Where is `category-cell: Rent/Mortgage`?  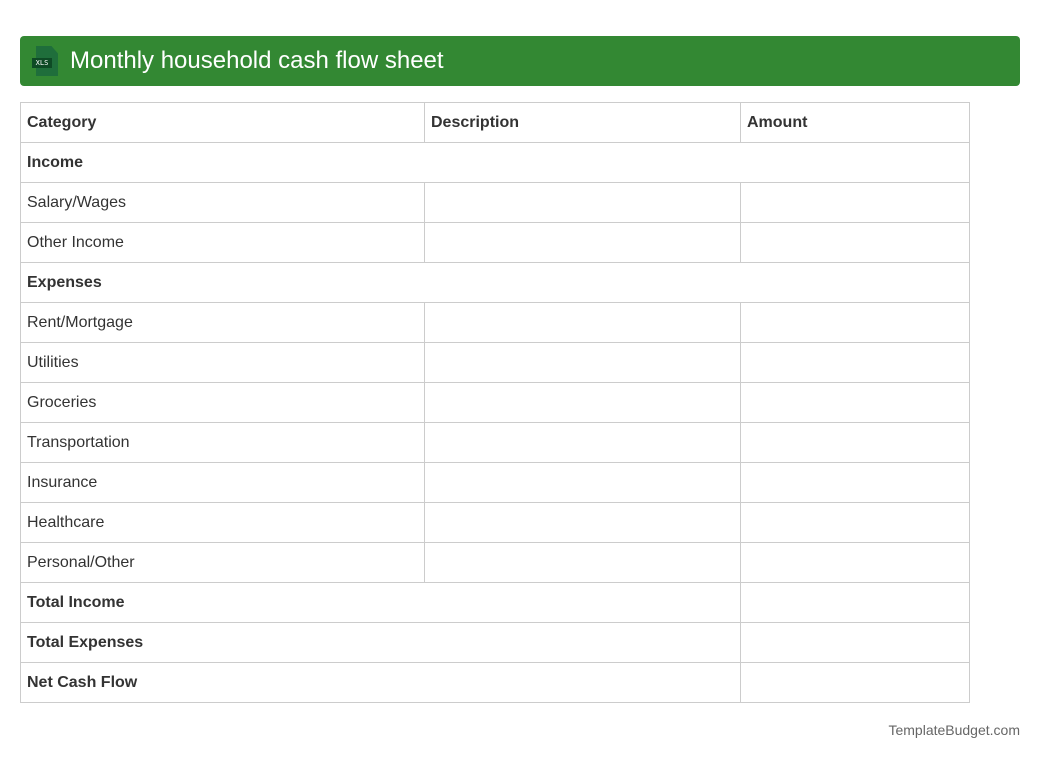 category-cell: Rent/Mortgage is located at coordinates (222, 322).